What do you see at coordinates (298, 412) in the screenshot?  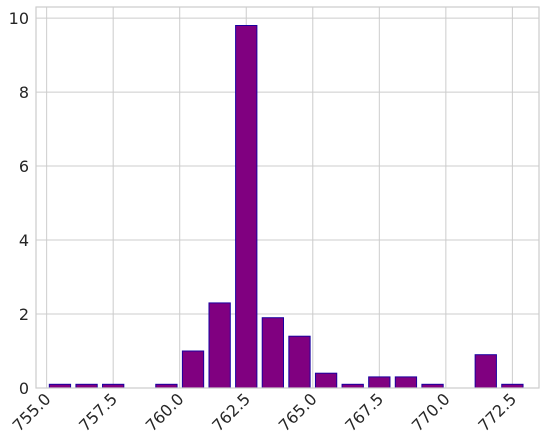 I see `x-tick-label: 765.0` at bounding box center [298, 412].